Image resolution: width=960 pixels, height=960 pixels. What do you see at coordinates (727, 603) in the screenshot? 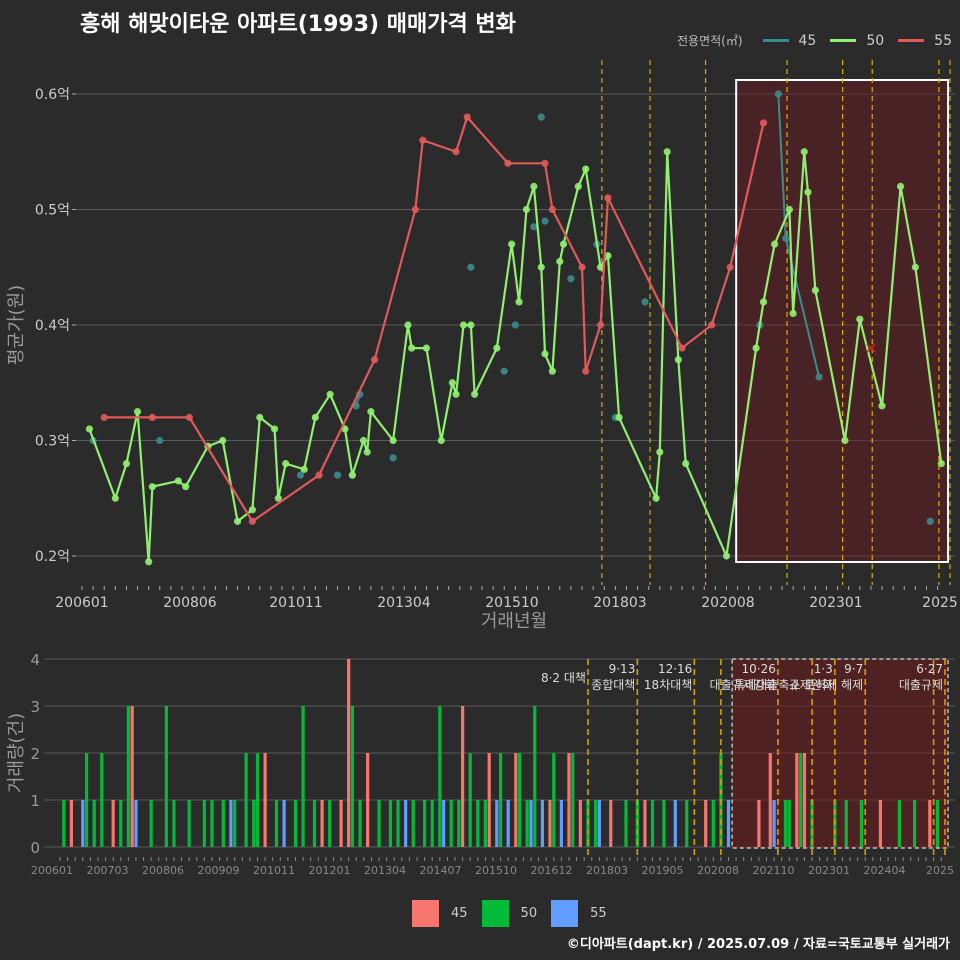
I see `top-xtick-label: 202008` at bounding box center [727, 603].